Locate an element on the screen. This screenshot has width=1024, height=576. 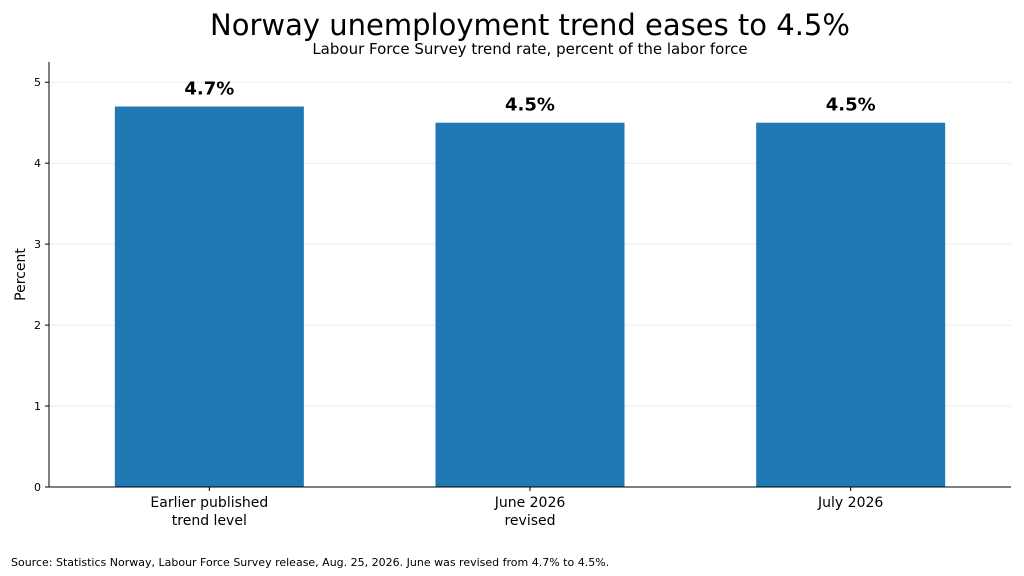
x-category-label: Earlier published trend level is located at coordinates (209, 512).